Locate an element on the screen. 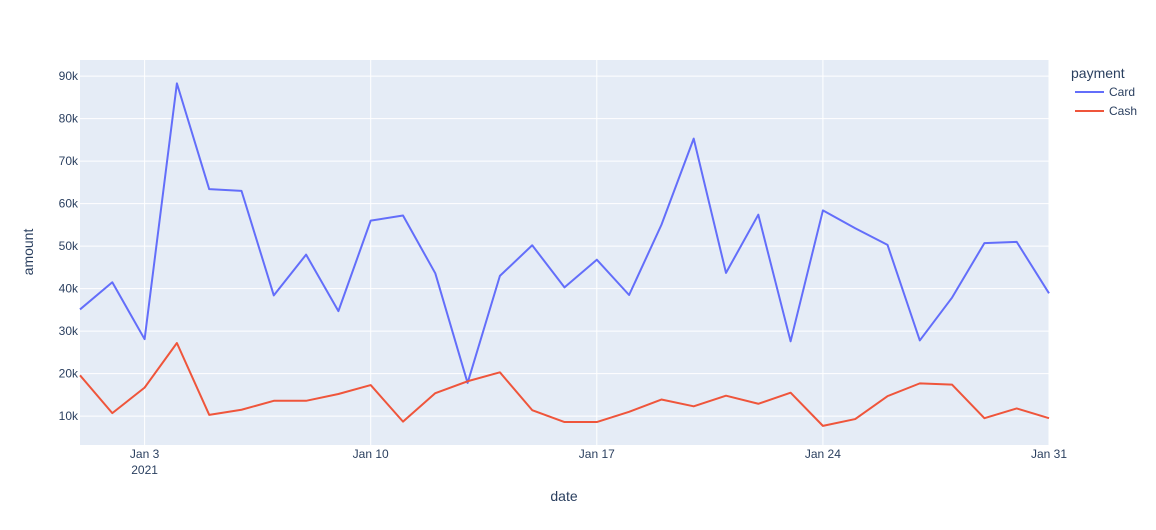 The image size is (1156, 530). y-tick-label: 70k is located at coordinates (69, 161).